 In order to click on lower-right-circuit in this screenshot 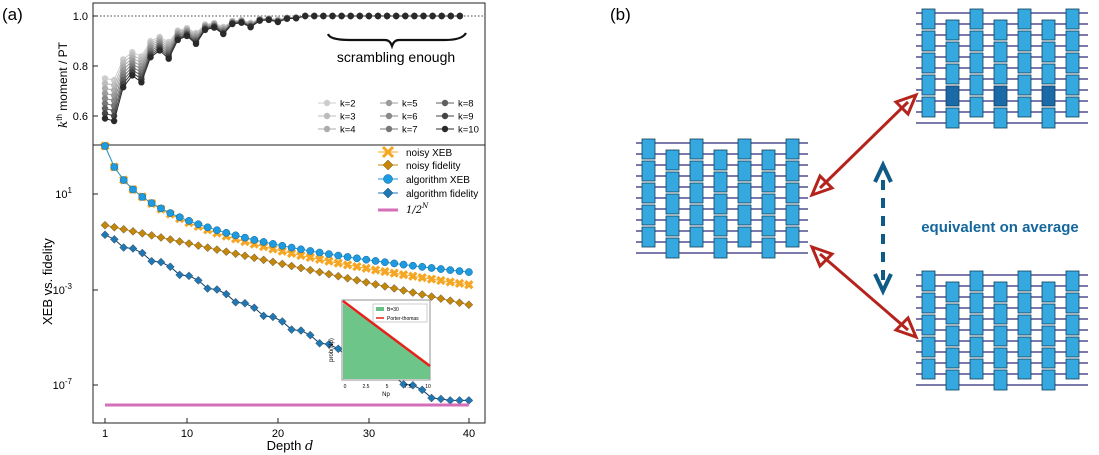, I will do `click(1002, 330)`.